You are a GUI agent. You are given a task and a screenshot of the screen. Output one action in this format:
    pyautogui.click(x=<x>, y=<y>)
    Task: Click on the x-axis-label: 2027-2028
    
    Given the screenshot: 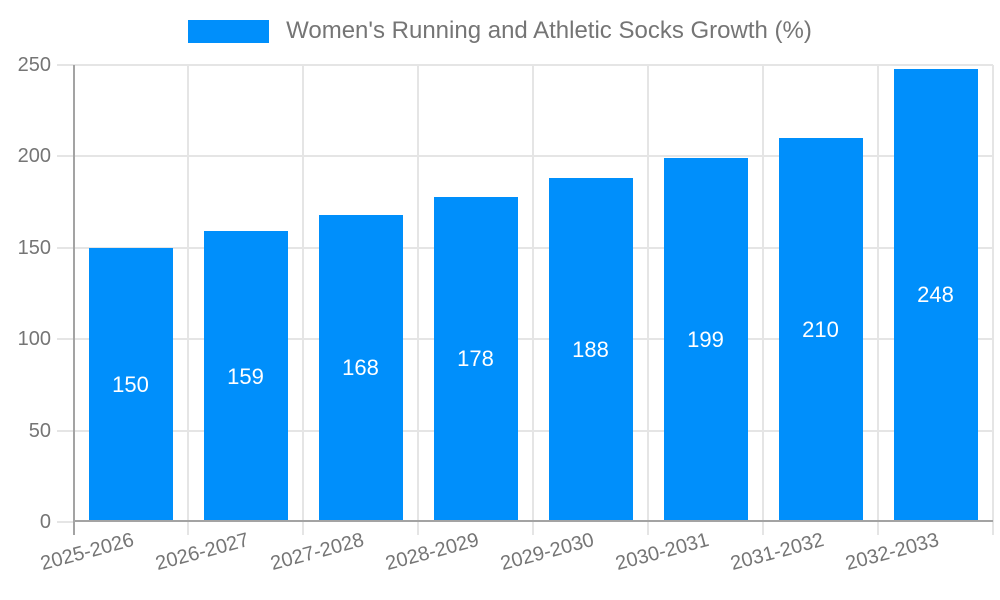 What is the action you would take?
    pyautogui.click(x=317, y=552)
    